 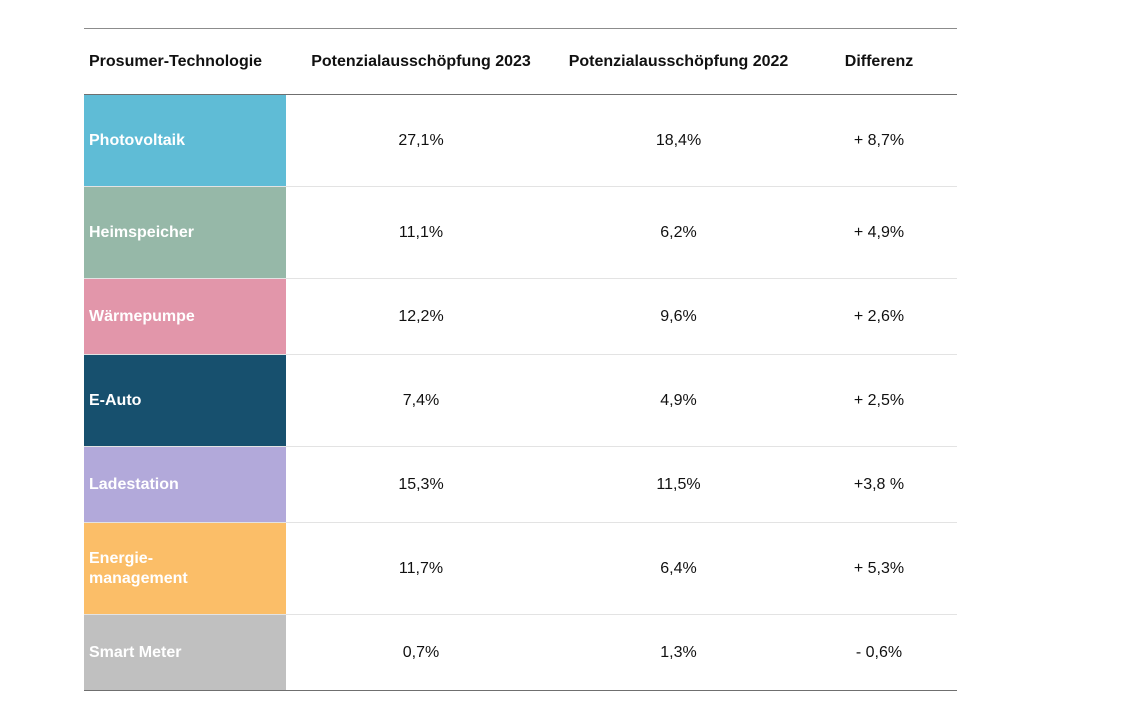 What do you see at coordinates (185, 400) in the screenshot?
I see `tech-cell-e-auto: E-Auto` at bounding box center [185, 400].